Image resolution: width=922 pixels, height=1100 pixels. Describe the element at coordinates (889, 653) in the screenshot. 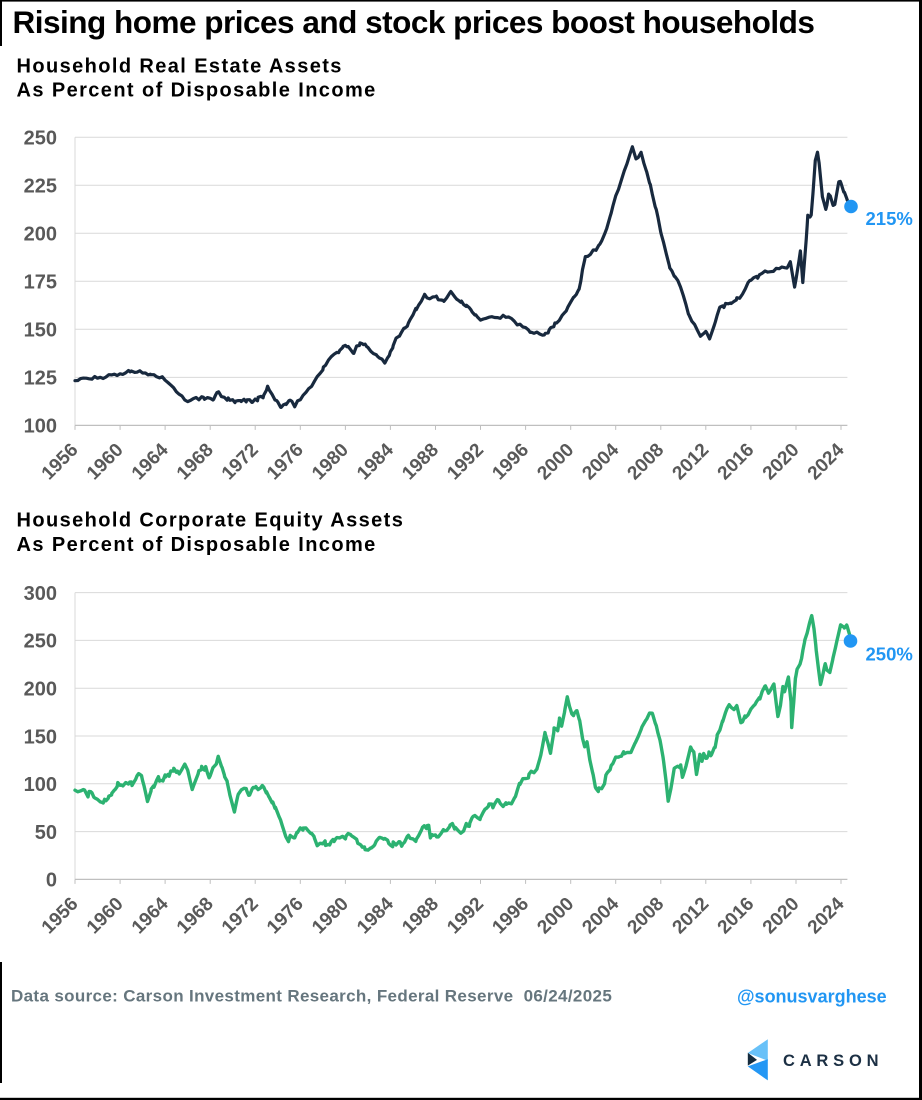

I see `svg-text: 250%` at that location.